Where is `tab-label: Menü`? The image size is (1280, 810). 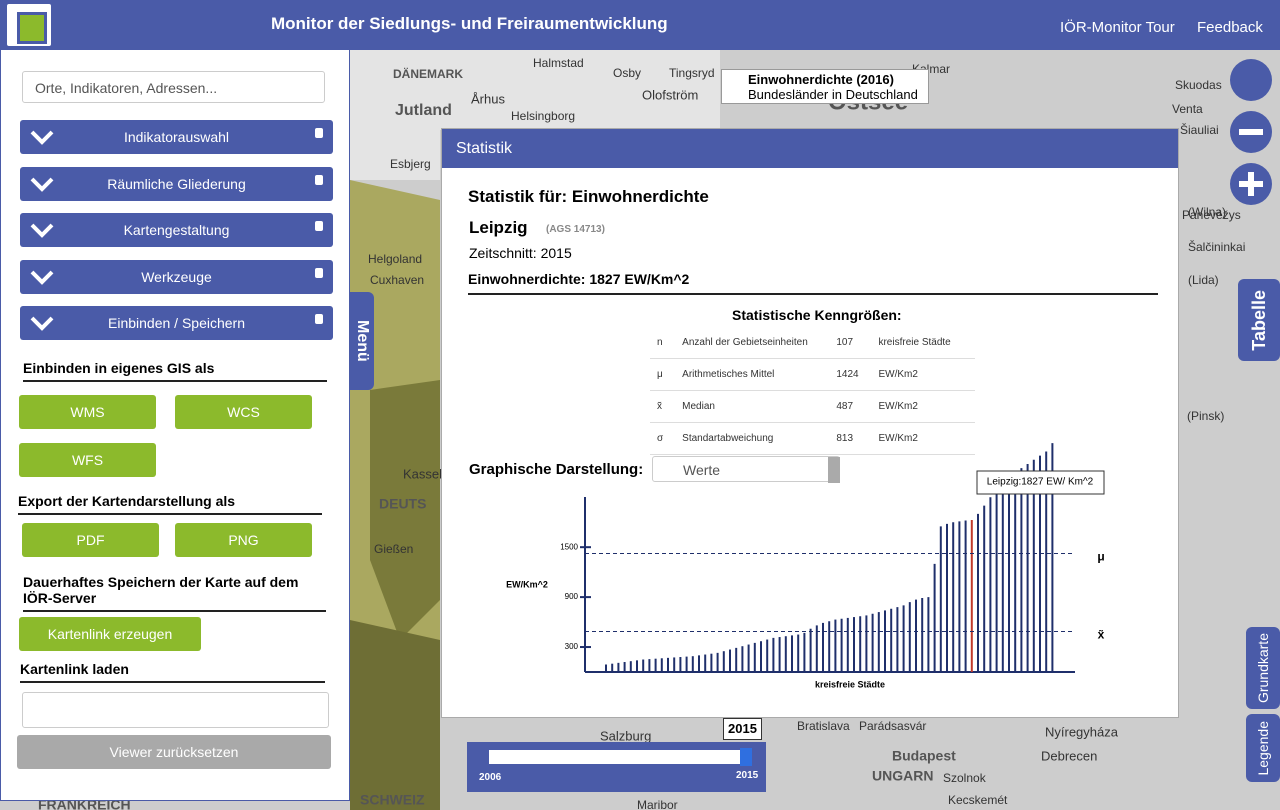
tab-label: Menü is located at coordinates (362, 341).